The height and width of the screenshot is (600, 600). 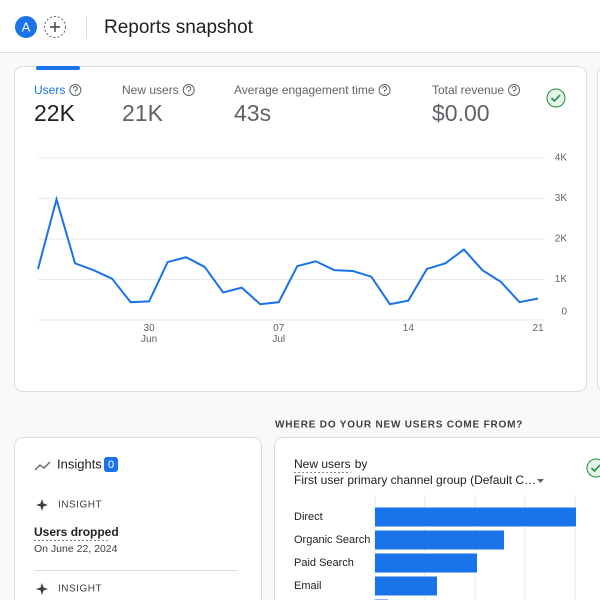 I want to click on y-tick-label: 4K, so click(x=561, y=158).